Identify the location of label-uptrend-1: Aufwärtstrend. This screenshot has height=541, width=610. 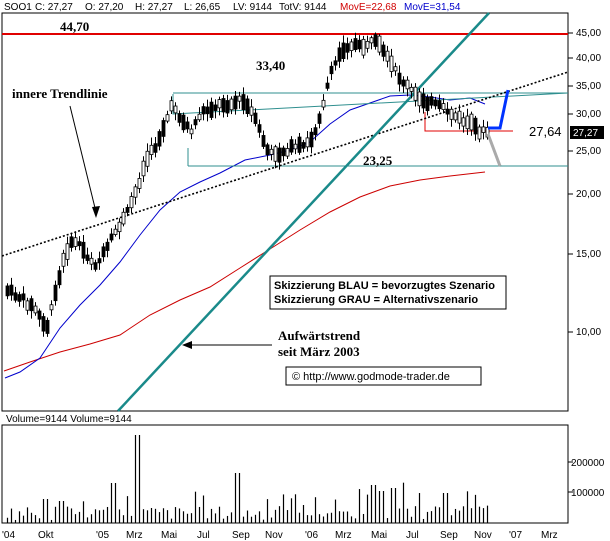
(319, 335).